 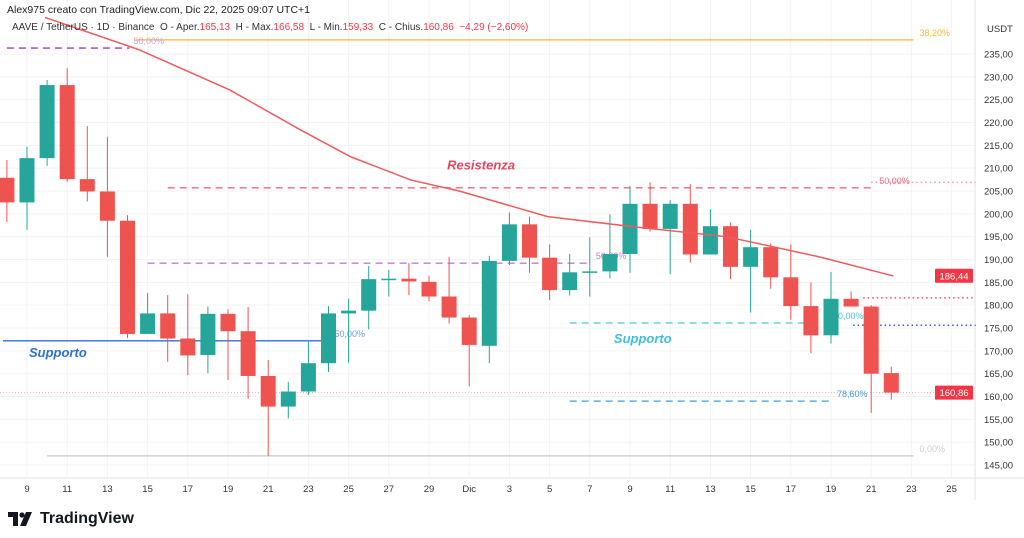 I want to click on low-value: 159,33, so click(x=358, y=27).